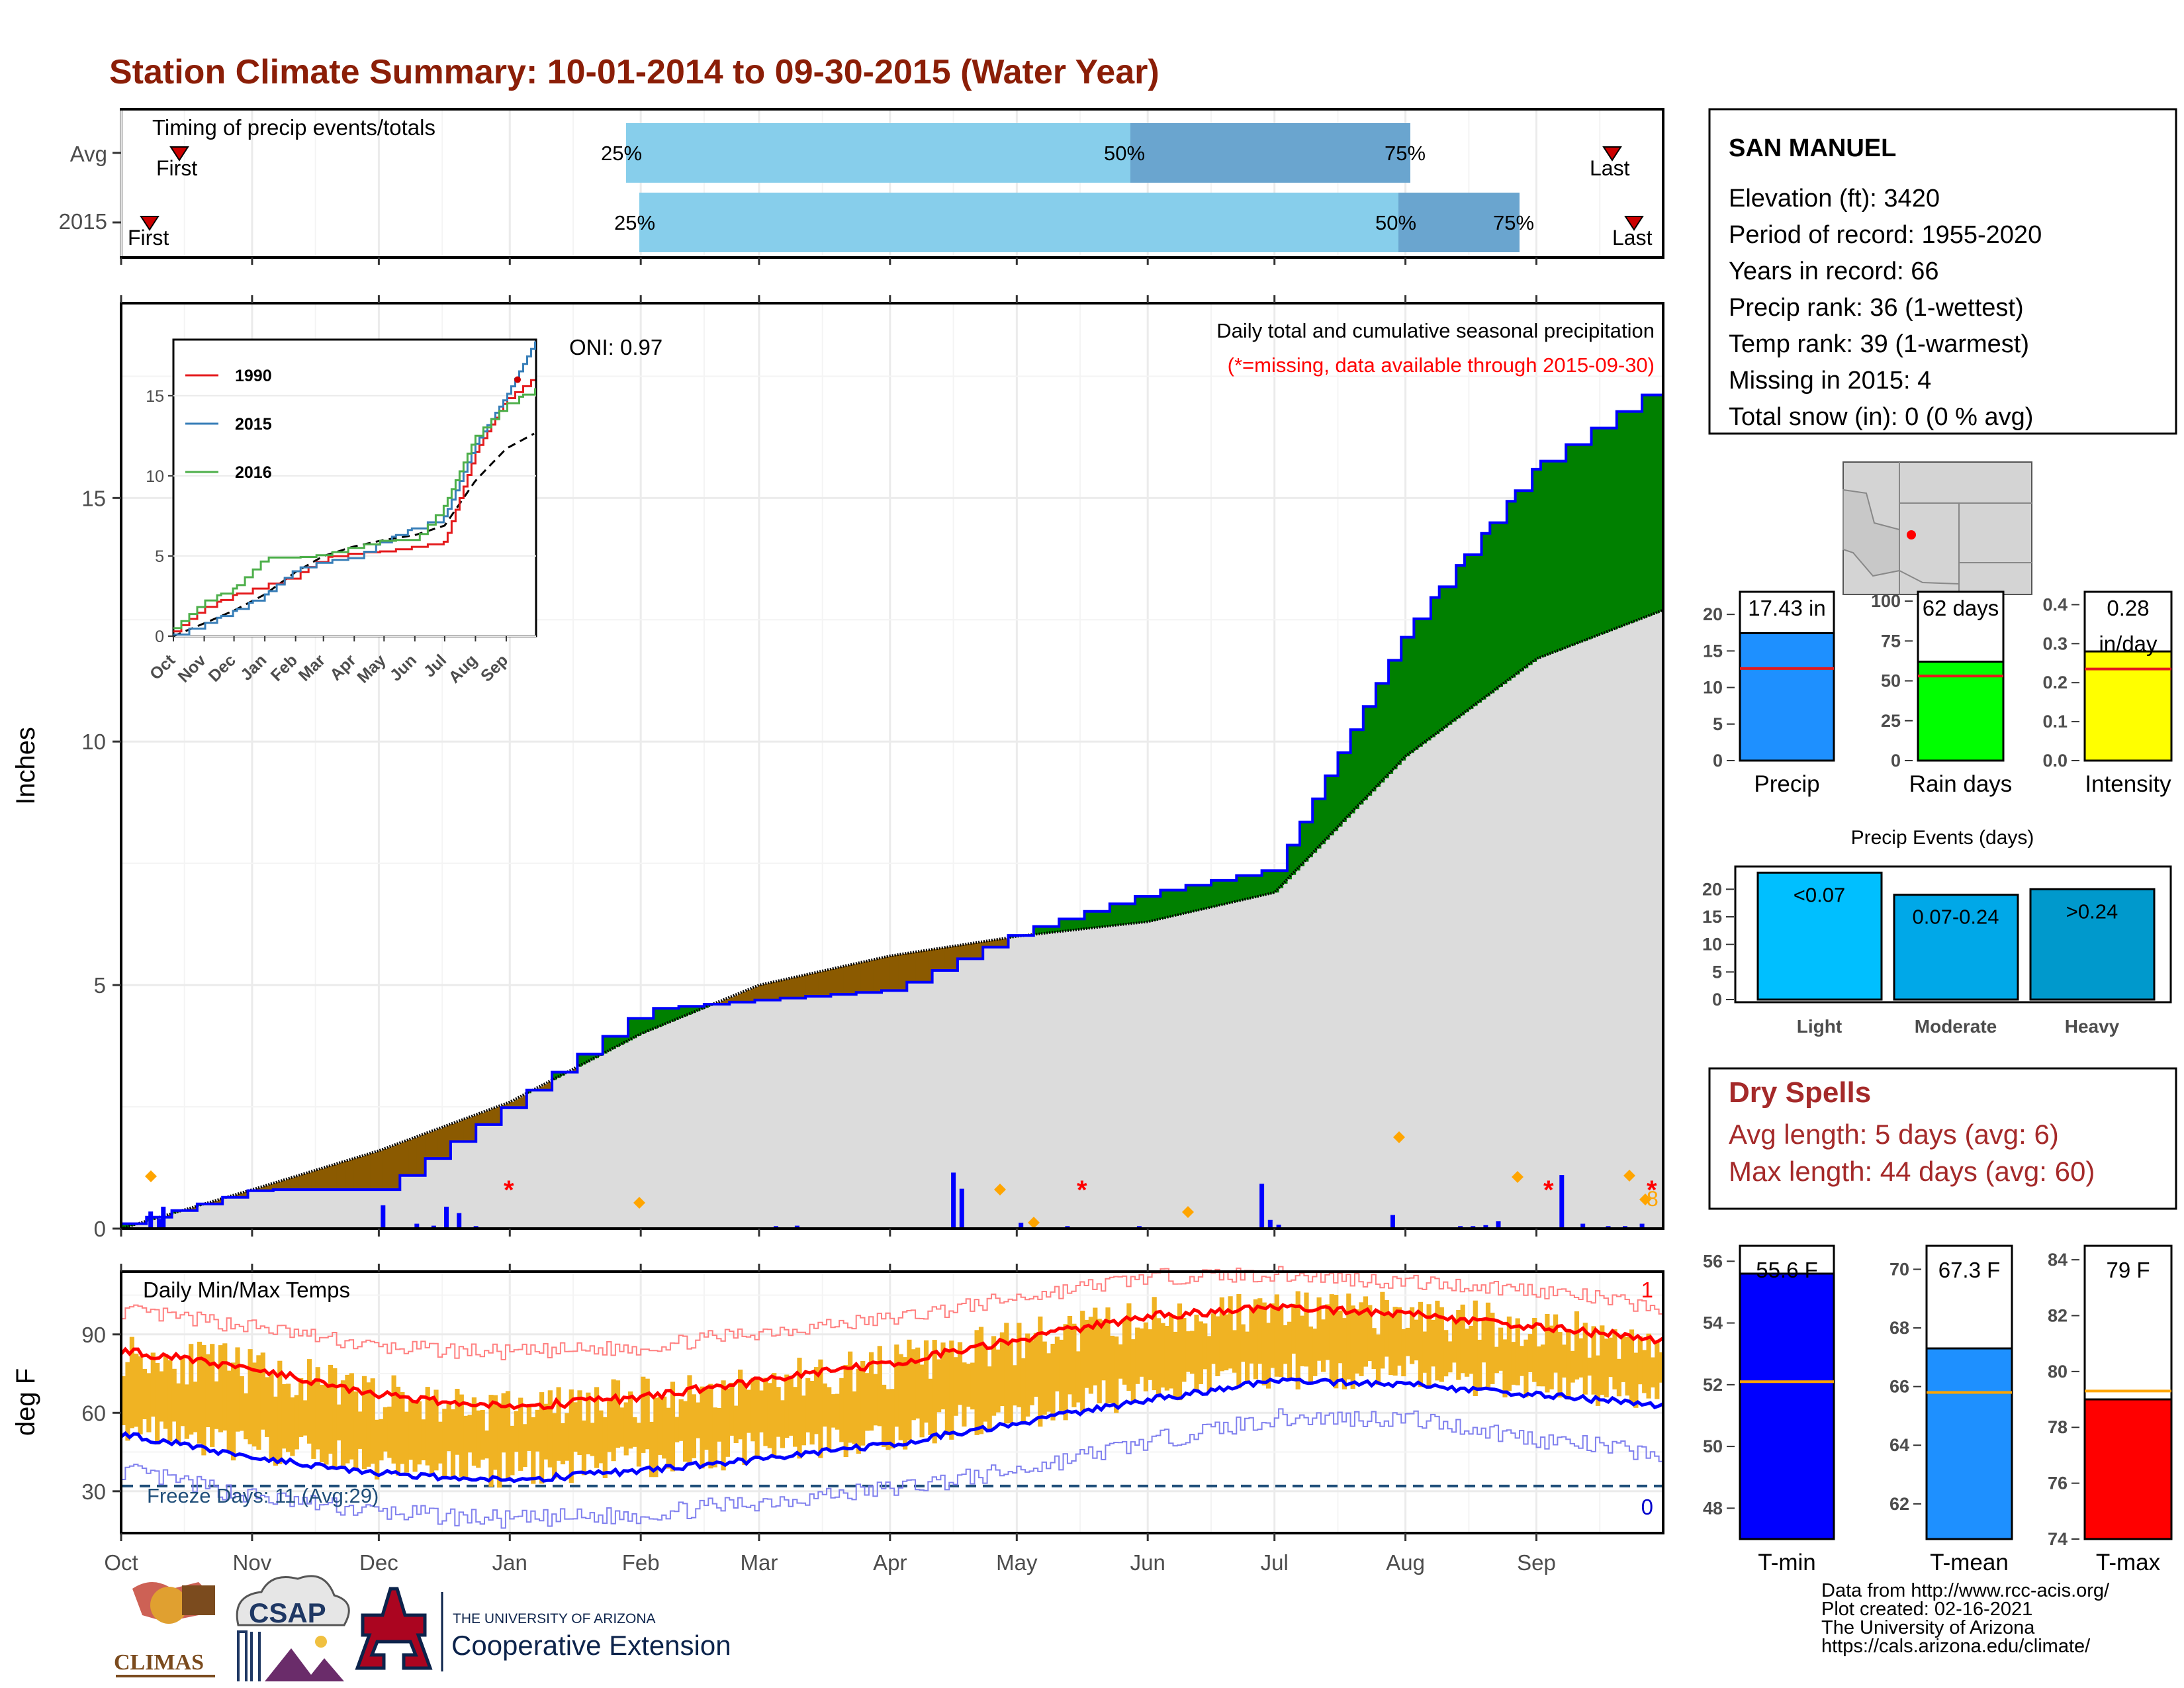 The width and height of the screenshot is (2184, 1688). What do you see at coordinates (2058, 1427) in the screenshot?
I see `tmax-summary-ytick-label: 78` at bounding box center [2058, 1427].